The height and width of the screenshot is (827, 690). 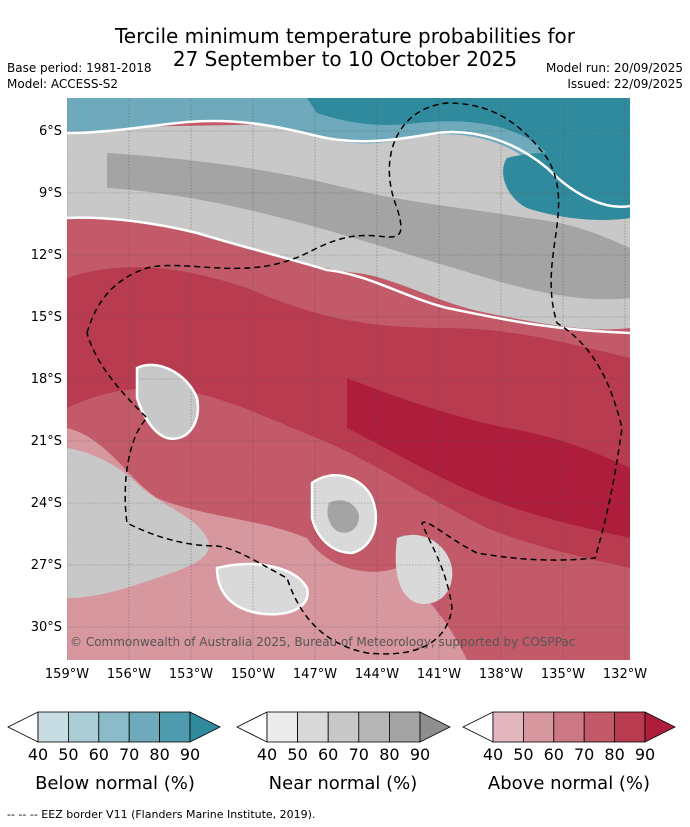 What do you see at coordinates (488, 458) in the screenshot?
I see `region-above-90-core` at bounding box center [488, 458].